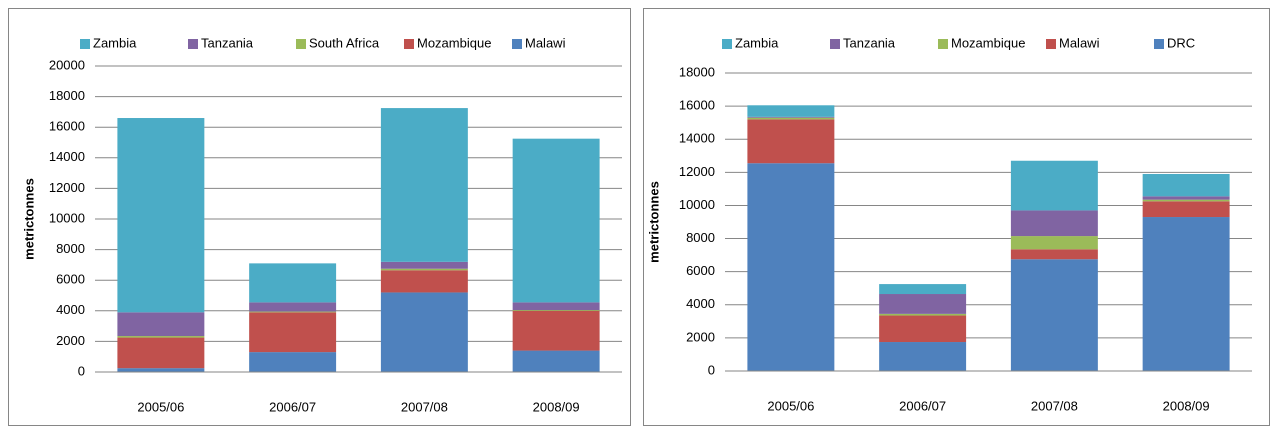  I want to click on legend-label: DRC, so click(1181, 42).